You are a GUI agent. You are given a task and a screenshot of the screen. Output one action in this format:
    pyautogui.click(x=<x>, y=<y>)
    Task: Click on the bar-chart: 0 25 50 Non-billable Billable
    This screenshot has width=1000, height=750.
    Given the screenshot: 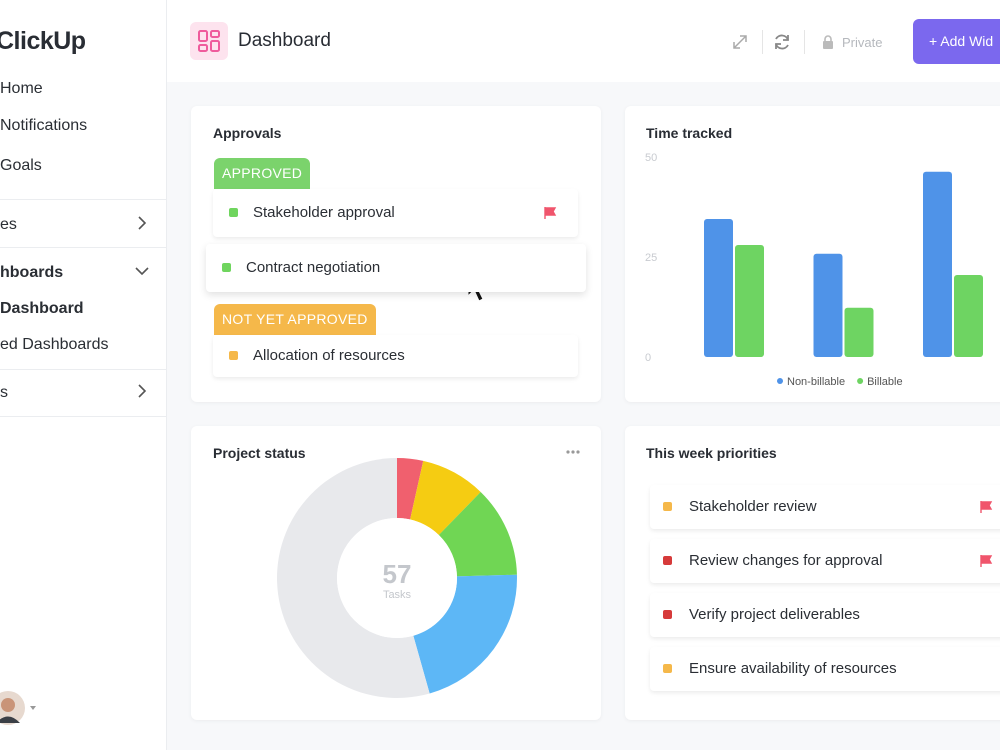 What is the action you would take?
    pyautogui.click(x=814, y=270)
    